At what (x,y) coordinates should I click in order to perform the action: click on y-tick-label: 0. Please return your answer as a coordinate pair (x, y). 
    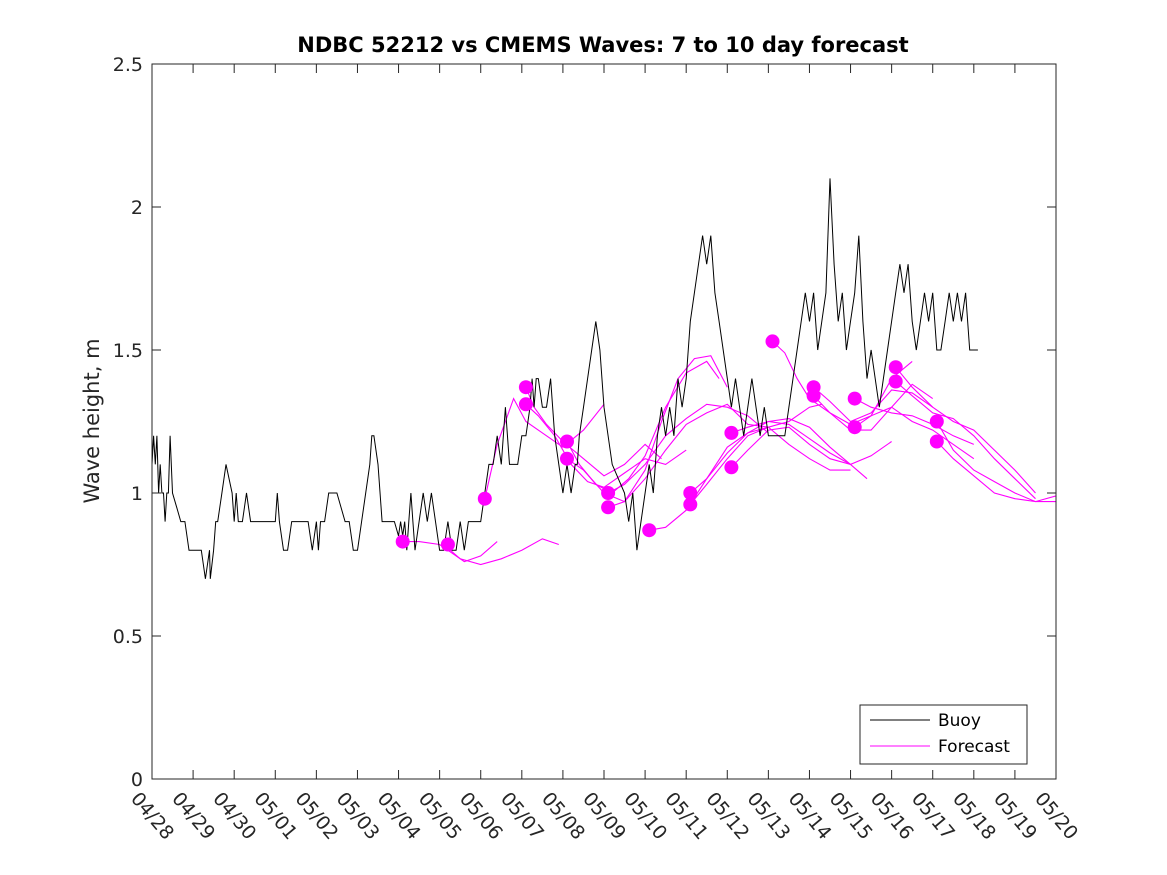
    Looking at the image, I should click on (137, 780).